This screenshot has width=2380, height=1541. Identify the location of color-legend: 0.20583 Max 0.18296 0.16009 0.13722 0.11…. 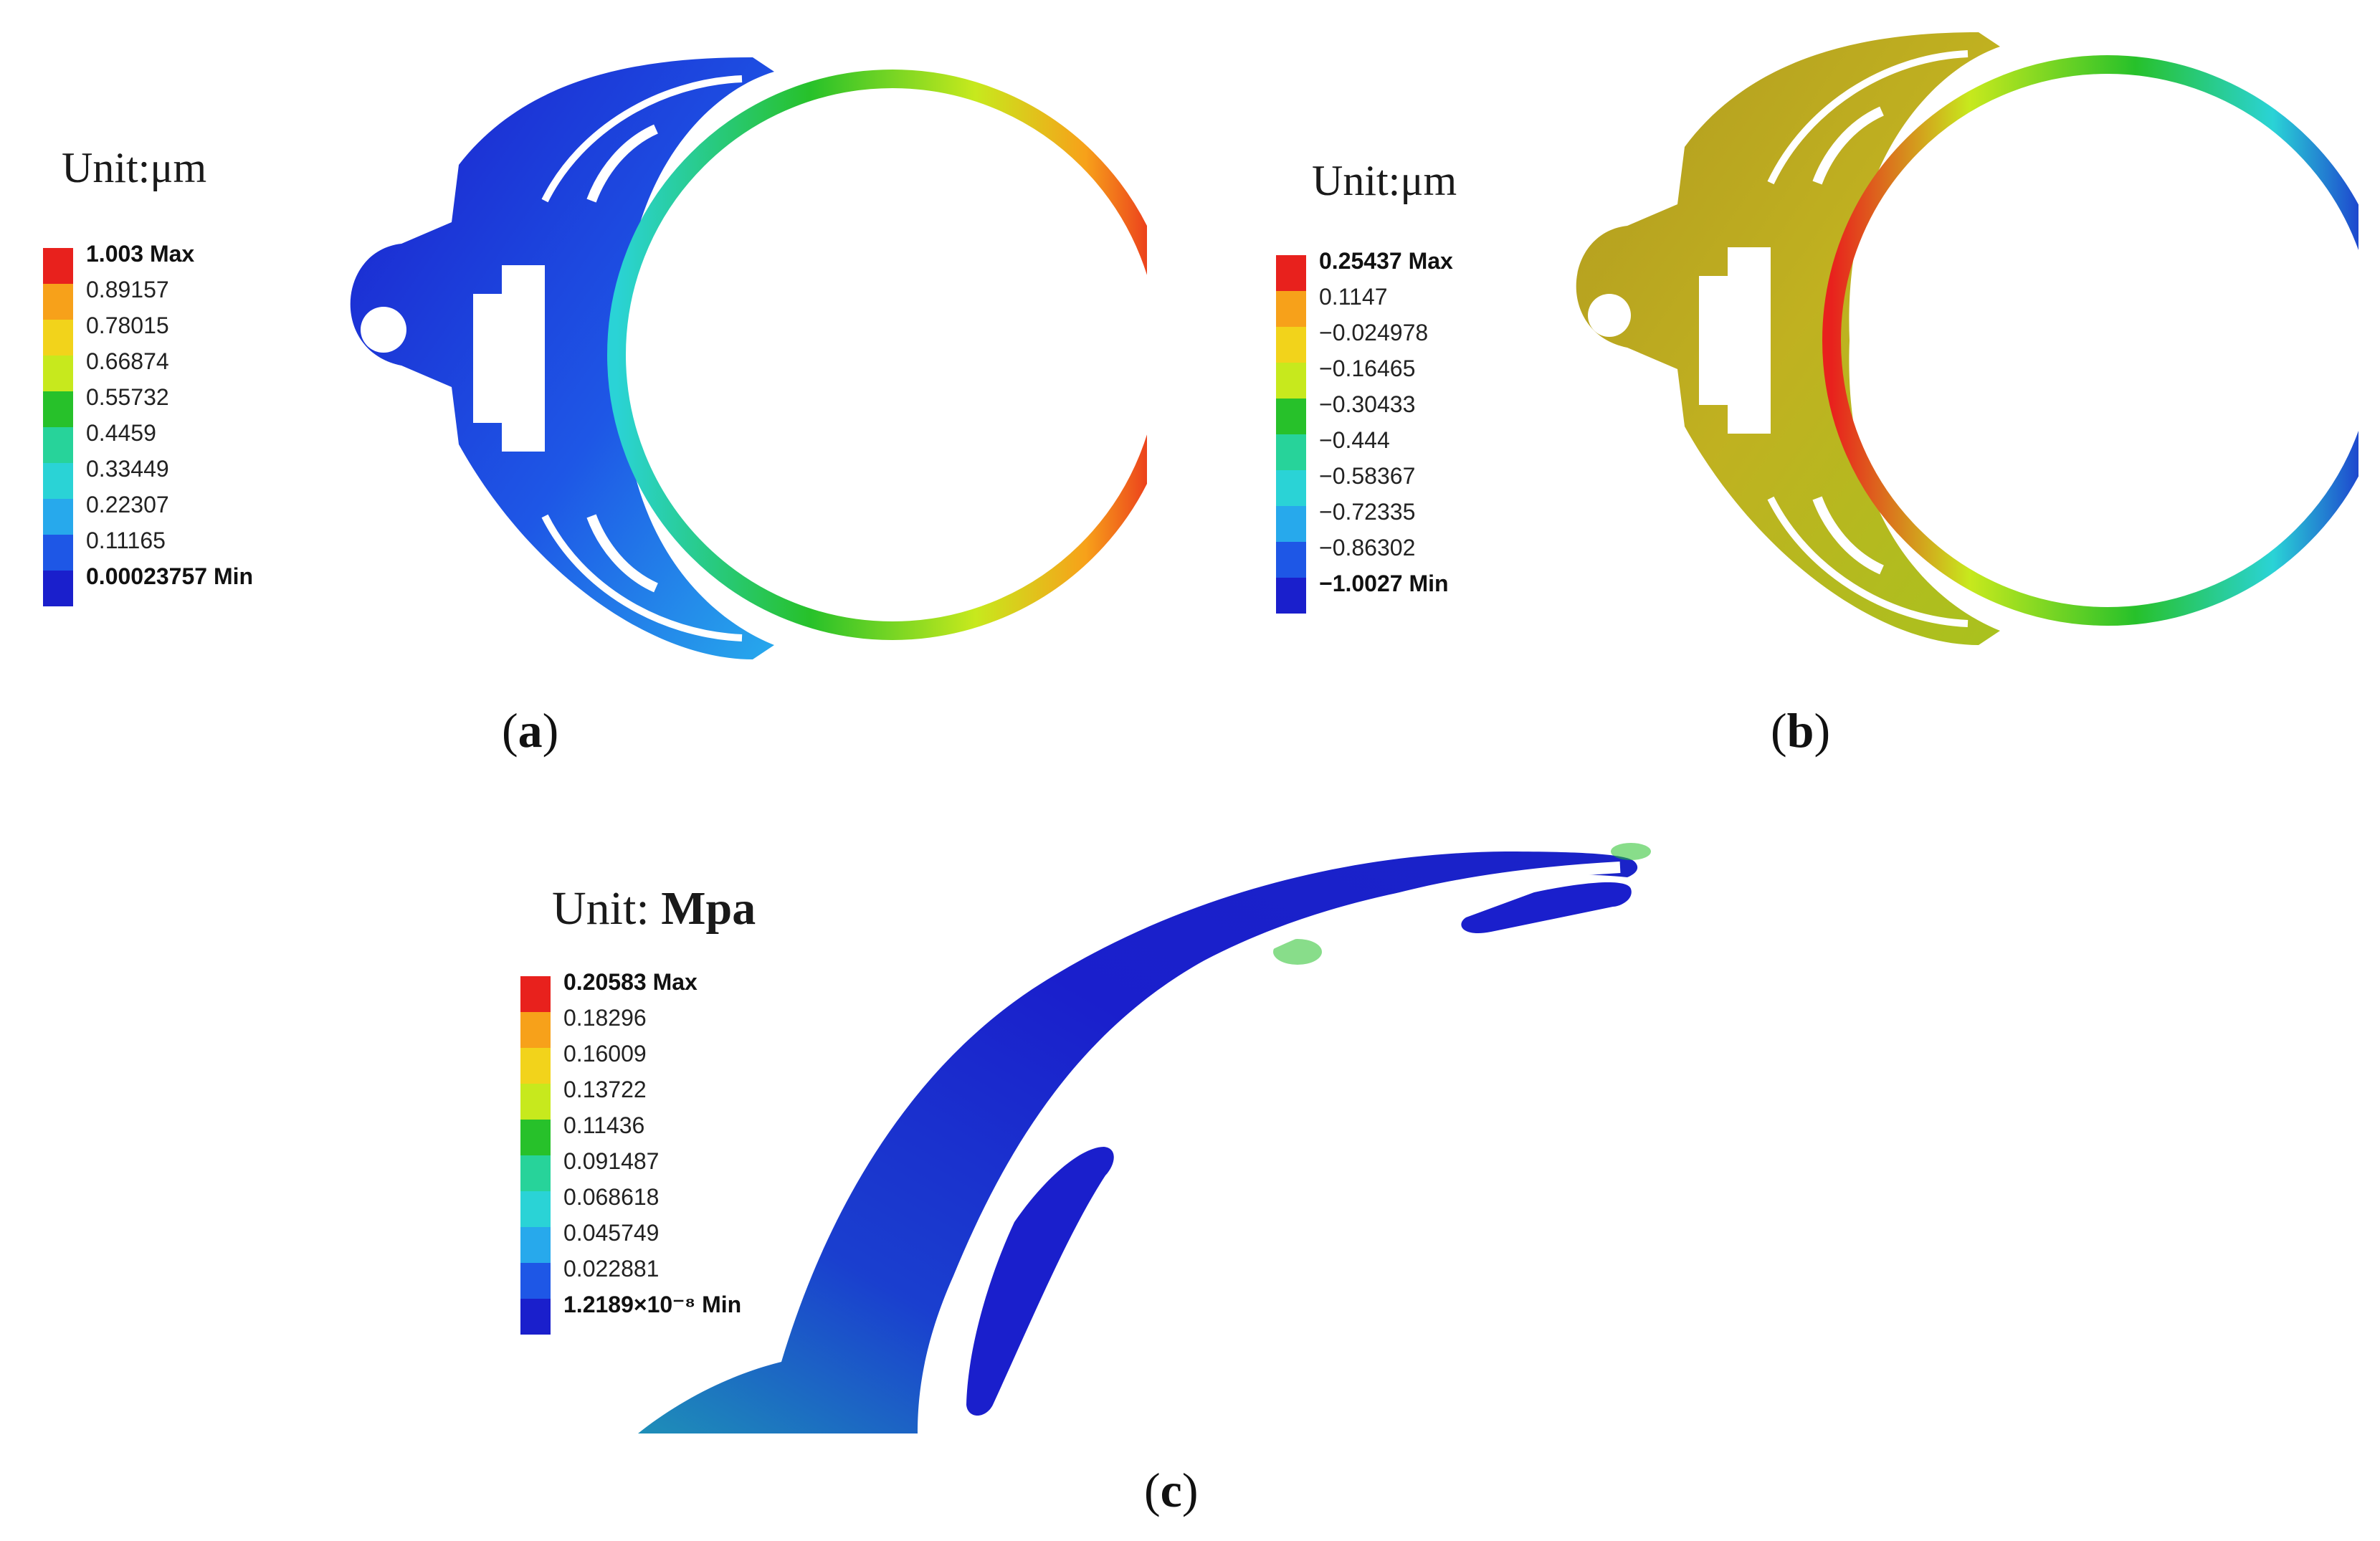
(671, 1152).